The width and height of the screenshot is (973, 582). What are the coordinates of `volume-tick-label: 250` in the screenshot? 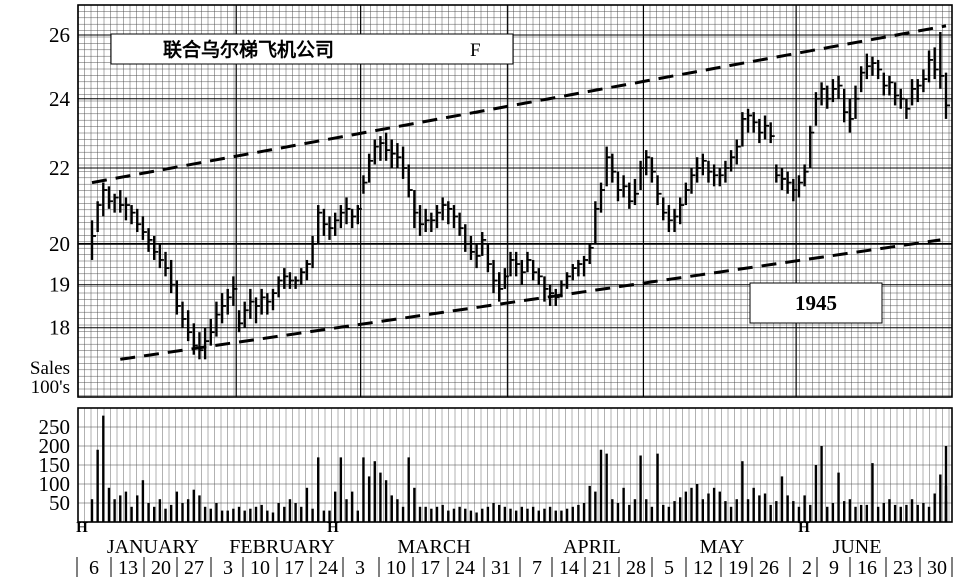 It's located at (55, 427).